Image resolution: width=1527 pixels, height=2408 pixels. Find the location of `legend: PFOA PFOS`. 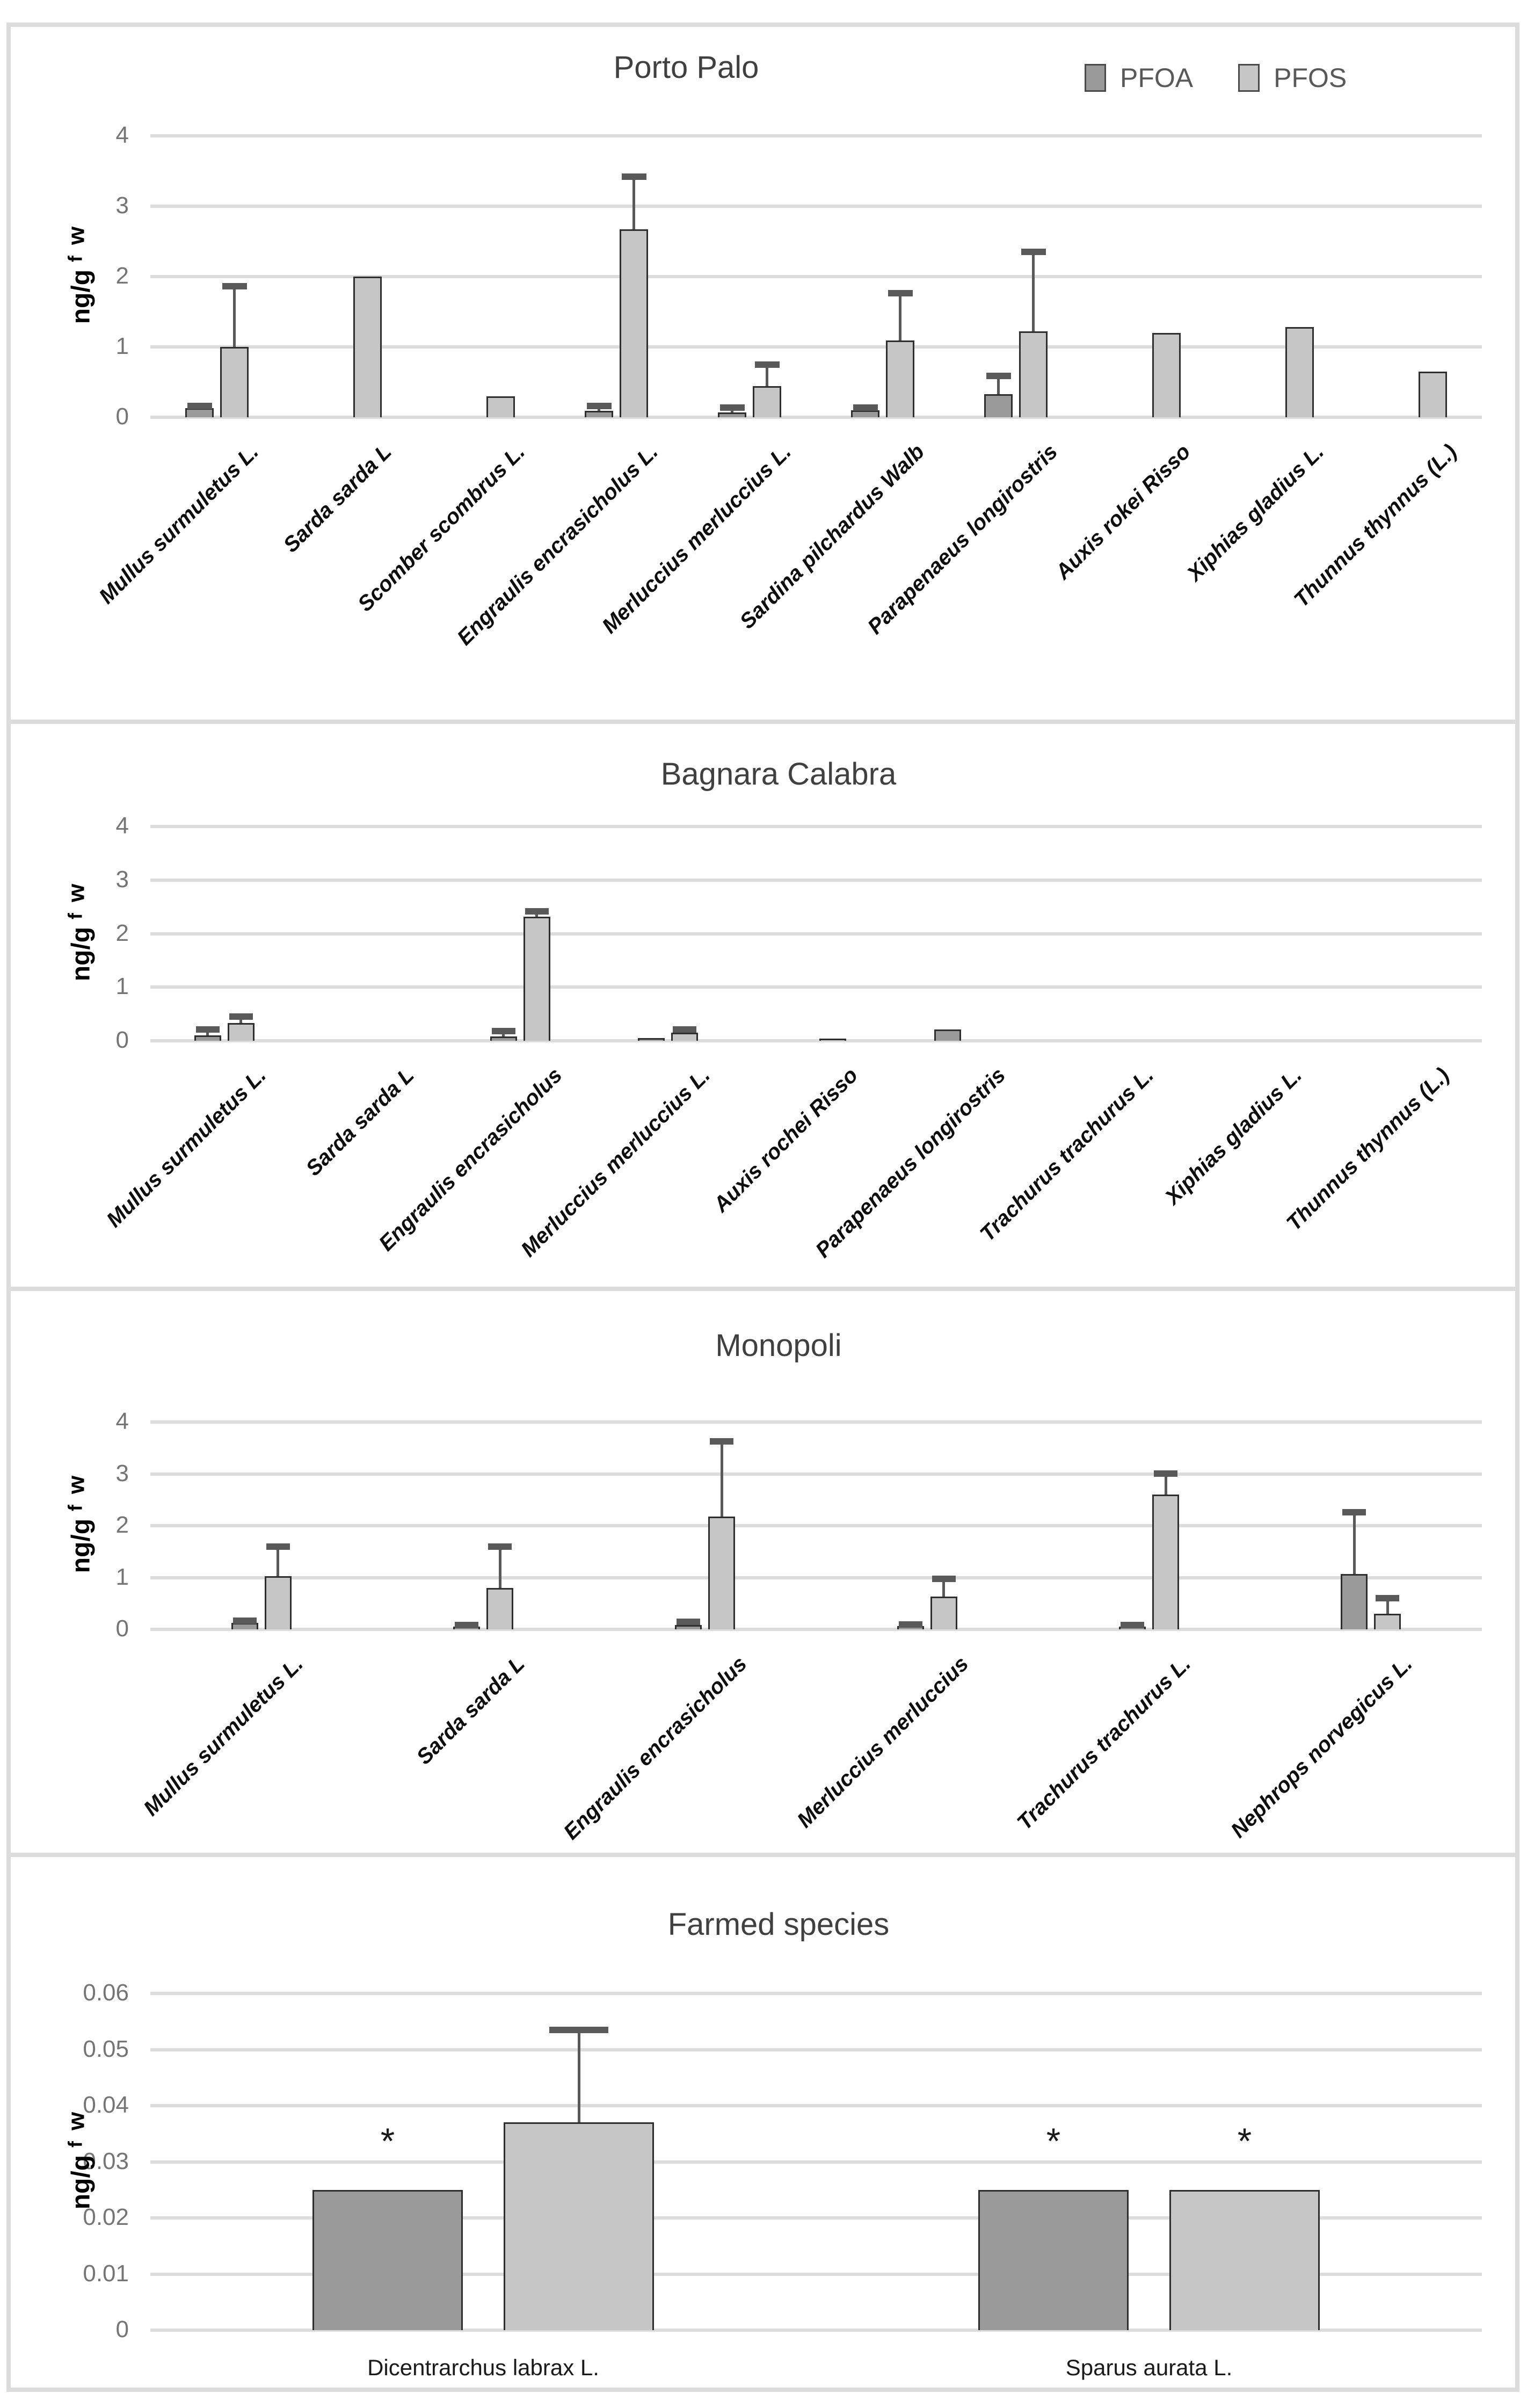

legend: PFOA PFOS is located at coordinates (1216, 77).